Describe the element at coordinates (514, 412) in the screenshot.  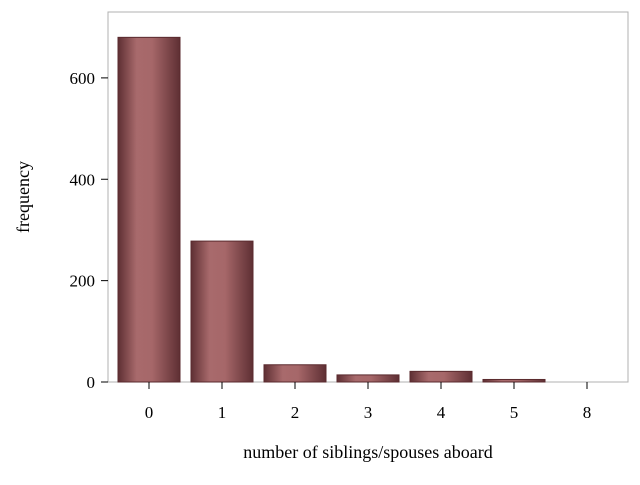
I see `x-tick-label-5: 5` at that location.